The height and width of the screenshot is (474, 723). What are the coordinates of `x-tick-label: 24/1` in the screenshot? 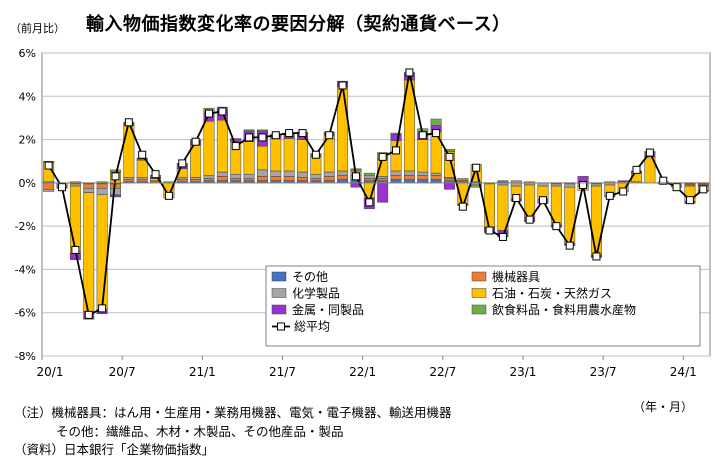 It's located at (683, 372).